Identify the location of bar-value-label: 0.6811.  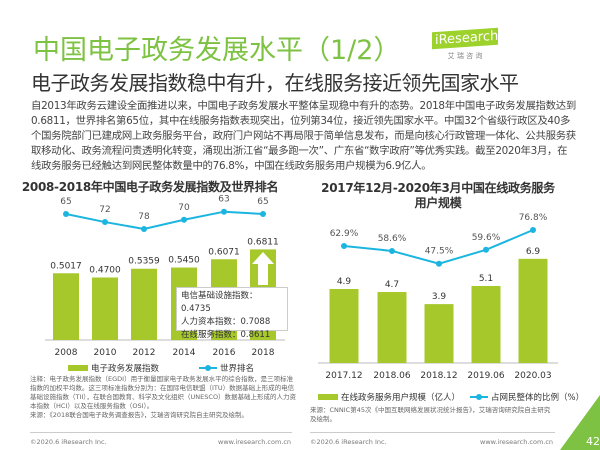
(263, 242).